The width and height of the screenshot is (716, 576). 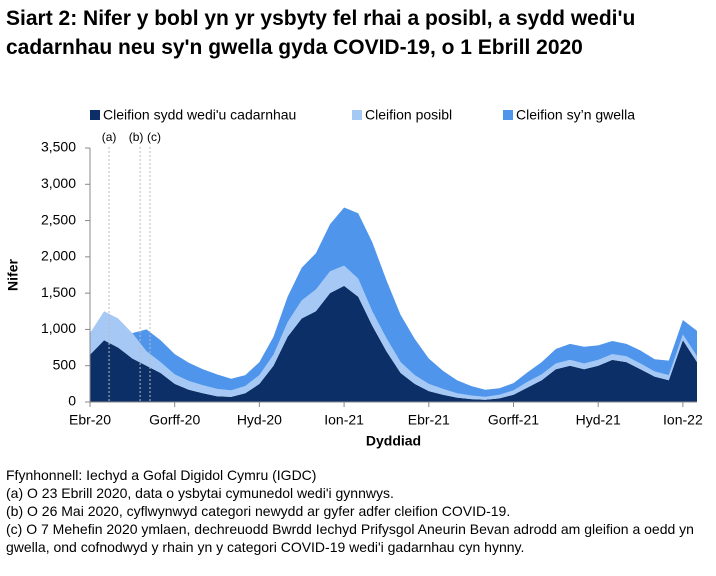 I want to click on annotation-label: (c), so click(x=154, y=137).